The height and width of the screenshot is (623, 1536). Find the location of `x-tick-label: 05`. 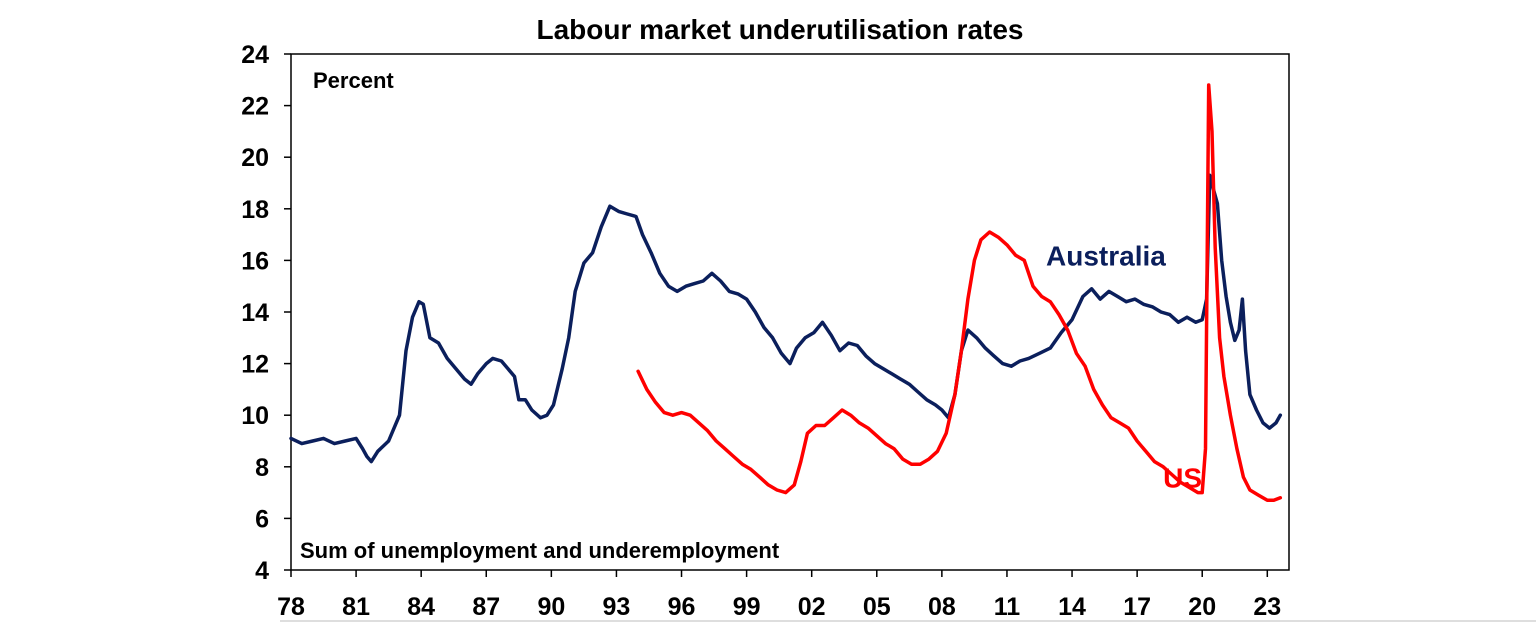

x-tick-label: 05 is located at coordinates (877, 607).